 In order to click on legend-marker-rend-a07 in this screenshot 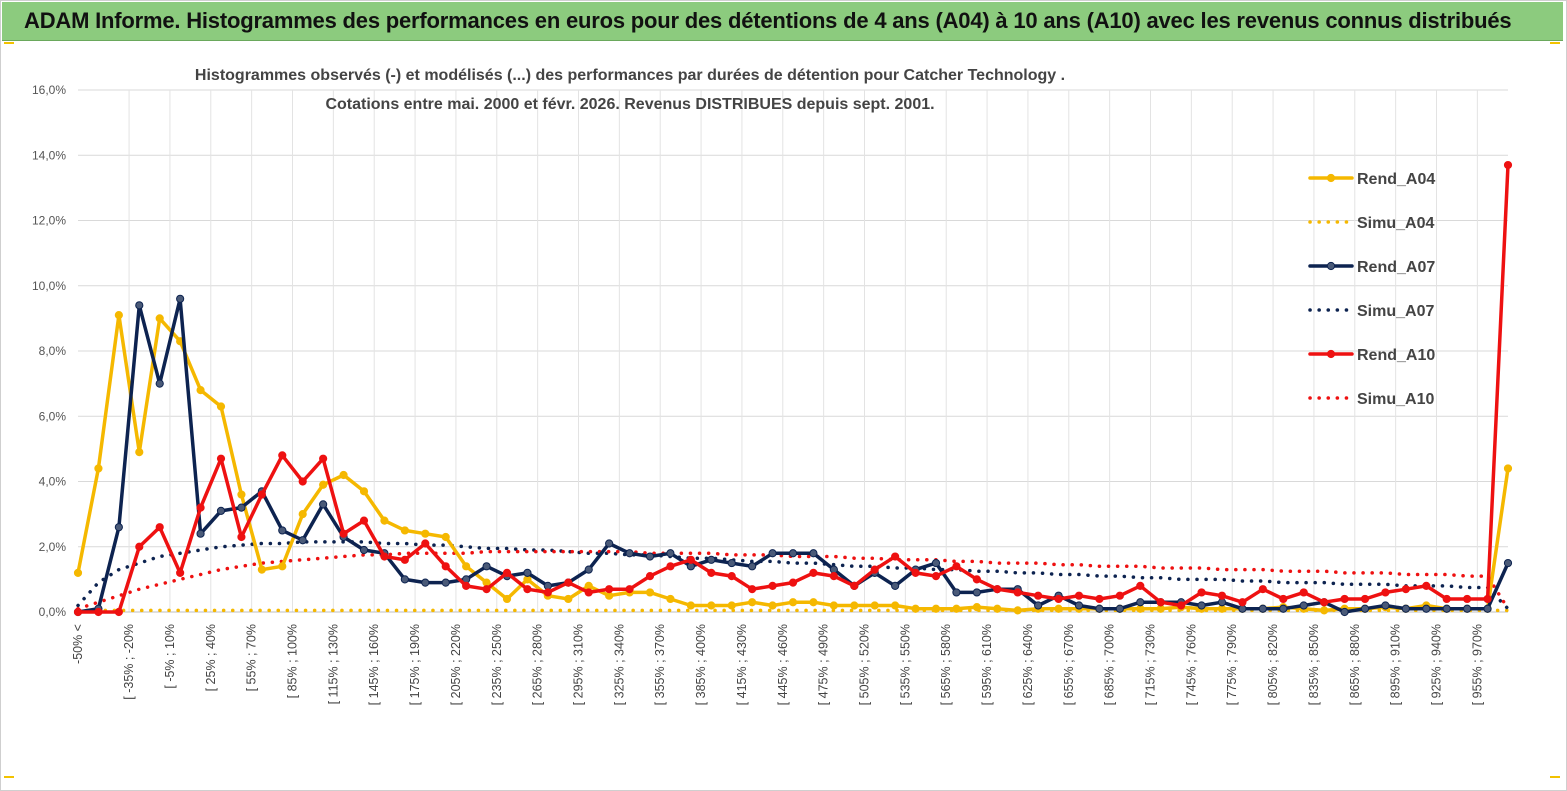, I will do `click(1331, 266)`.